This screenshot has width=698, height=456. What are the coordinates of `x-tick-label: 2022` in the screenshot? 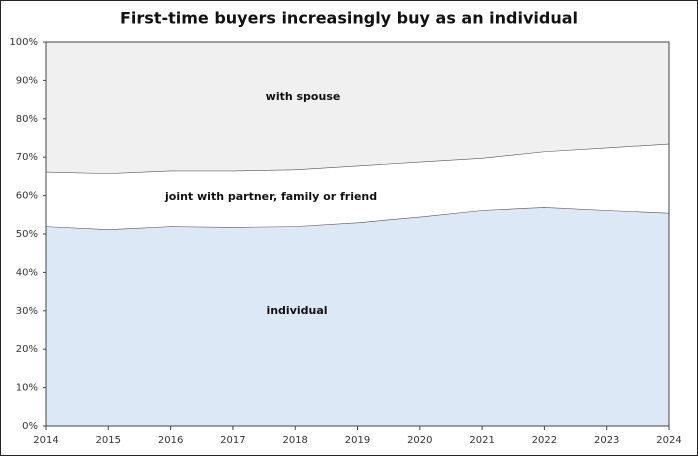 It's located at (544, 440).